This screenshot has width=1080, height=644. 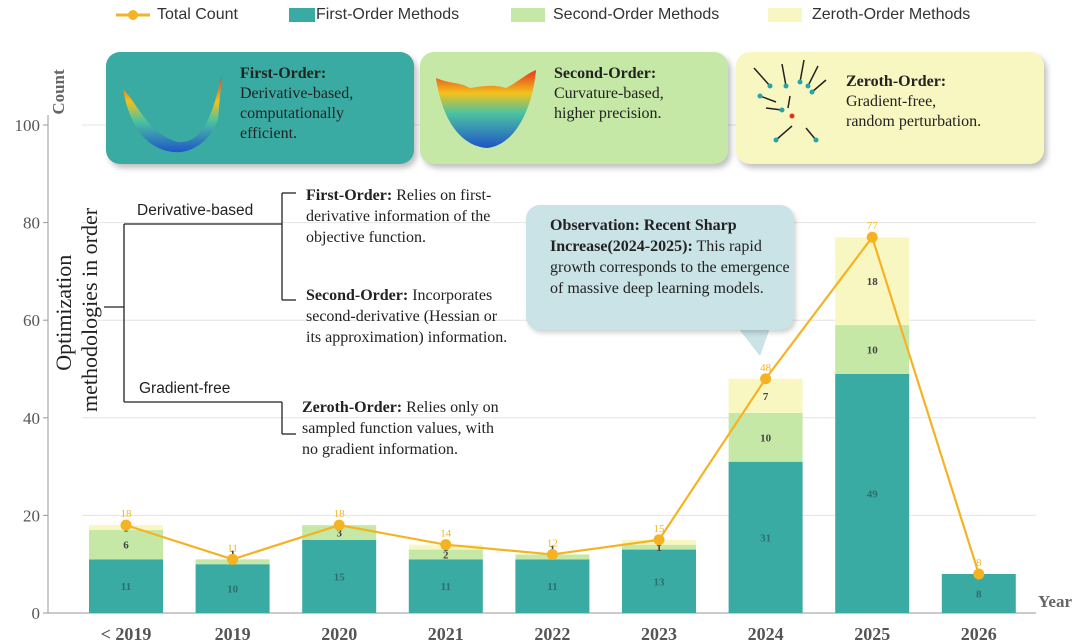 I want to click on callout-pointer, so click(x=754, y=342).